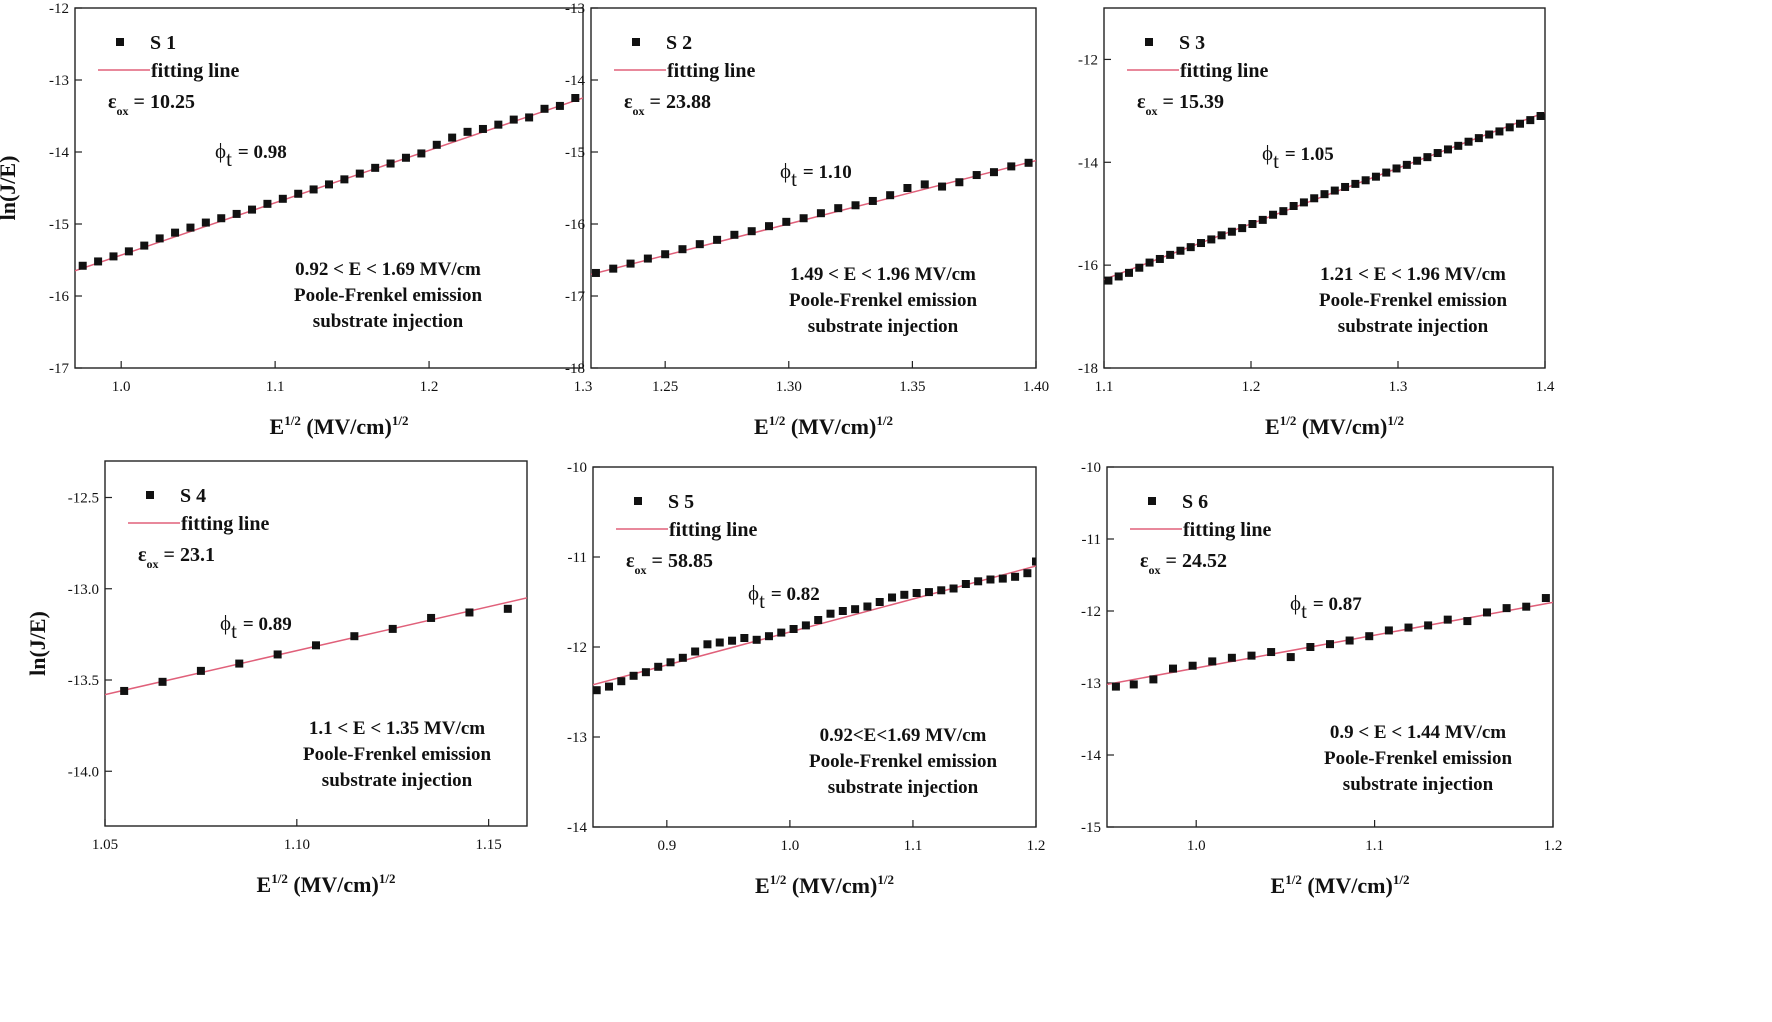 The image size is (1772, 1022). What do you see at coordinates (884, 420) in the screenshot?
I see `x-axis-sup2: 1/2` at bounding box center [884, 420].